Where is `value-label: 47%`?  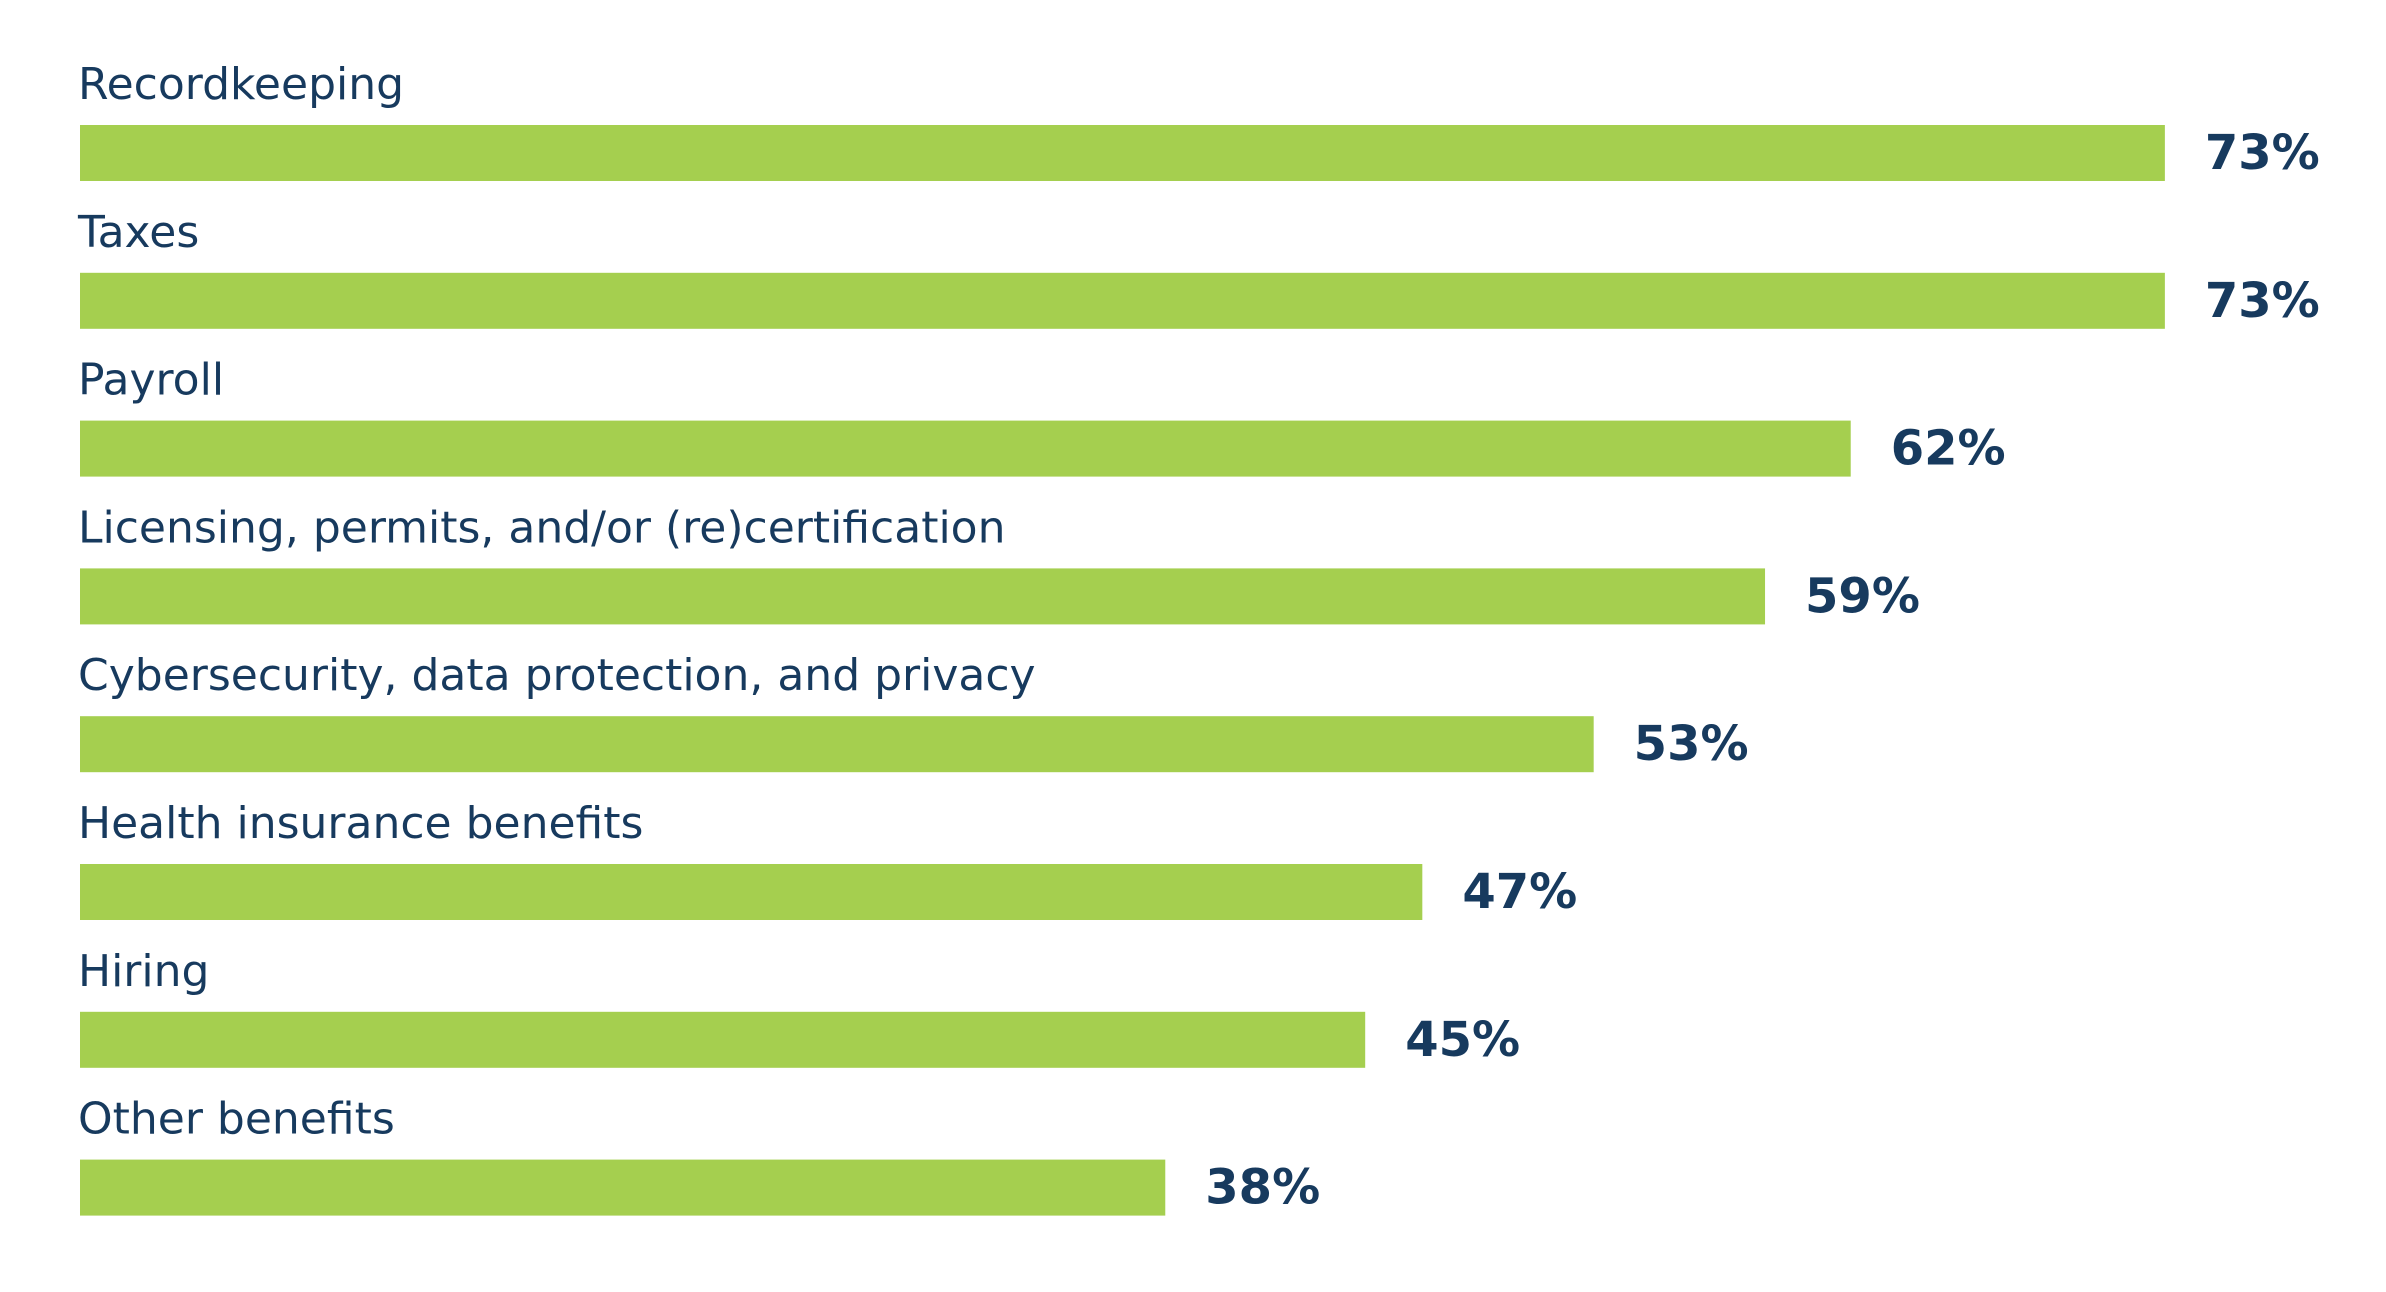
value-label: 47% is located at coordinates (1519, 892).